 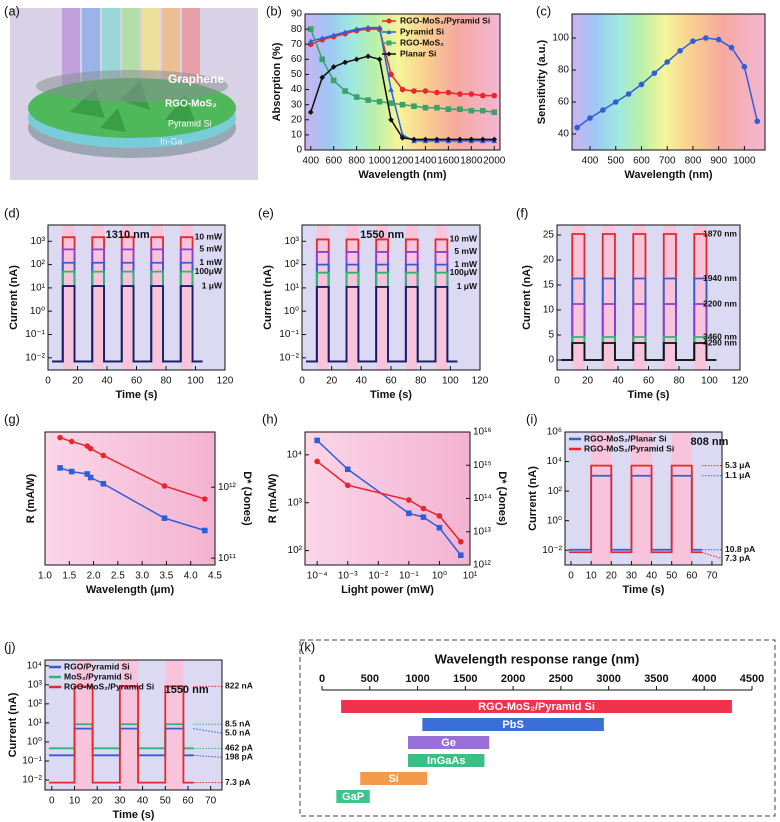 I want to click on y-tick-label: 40, so click(x=564, y=134).